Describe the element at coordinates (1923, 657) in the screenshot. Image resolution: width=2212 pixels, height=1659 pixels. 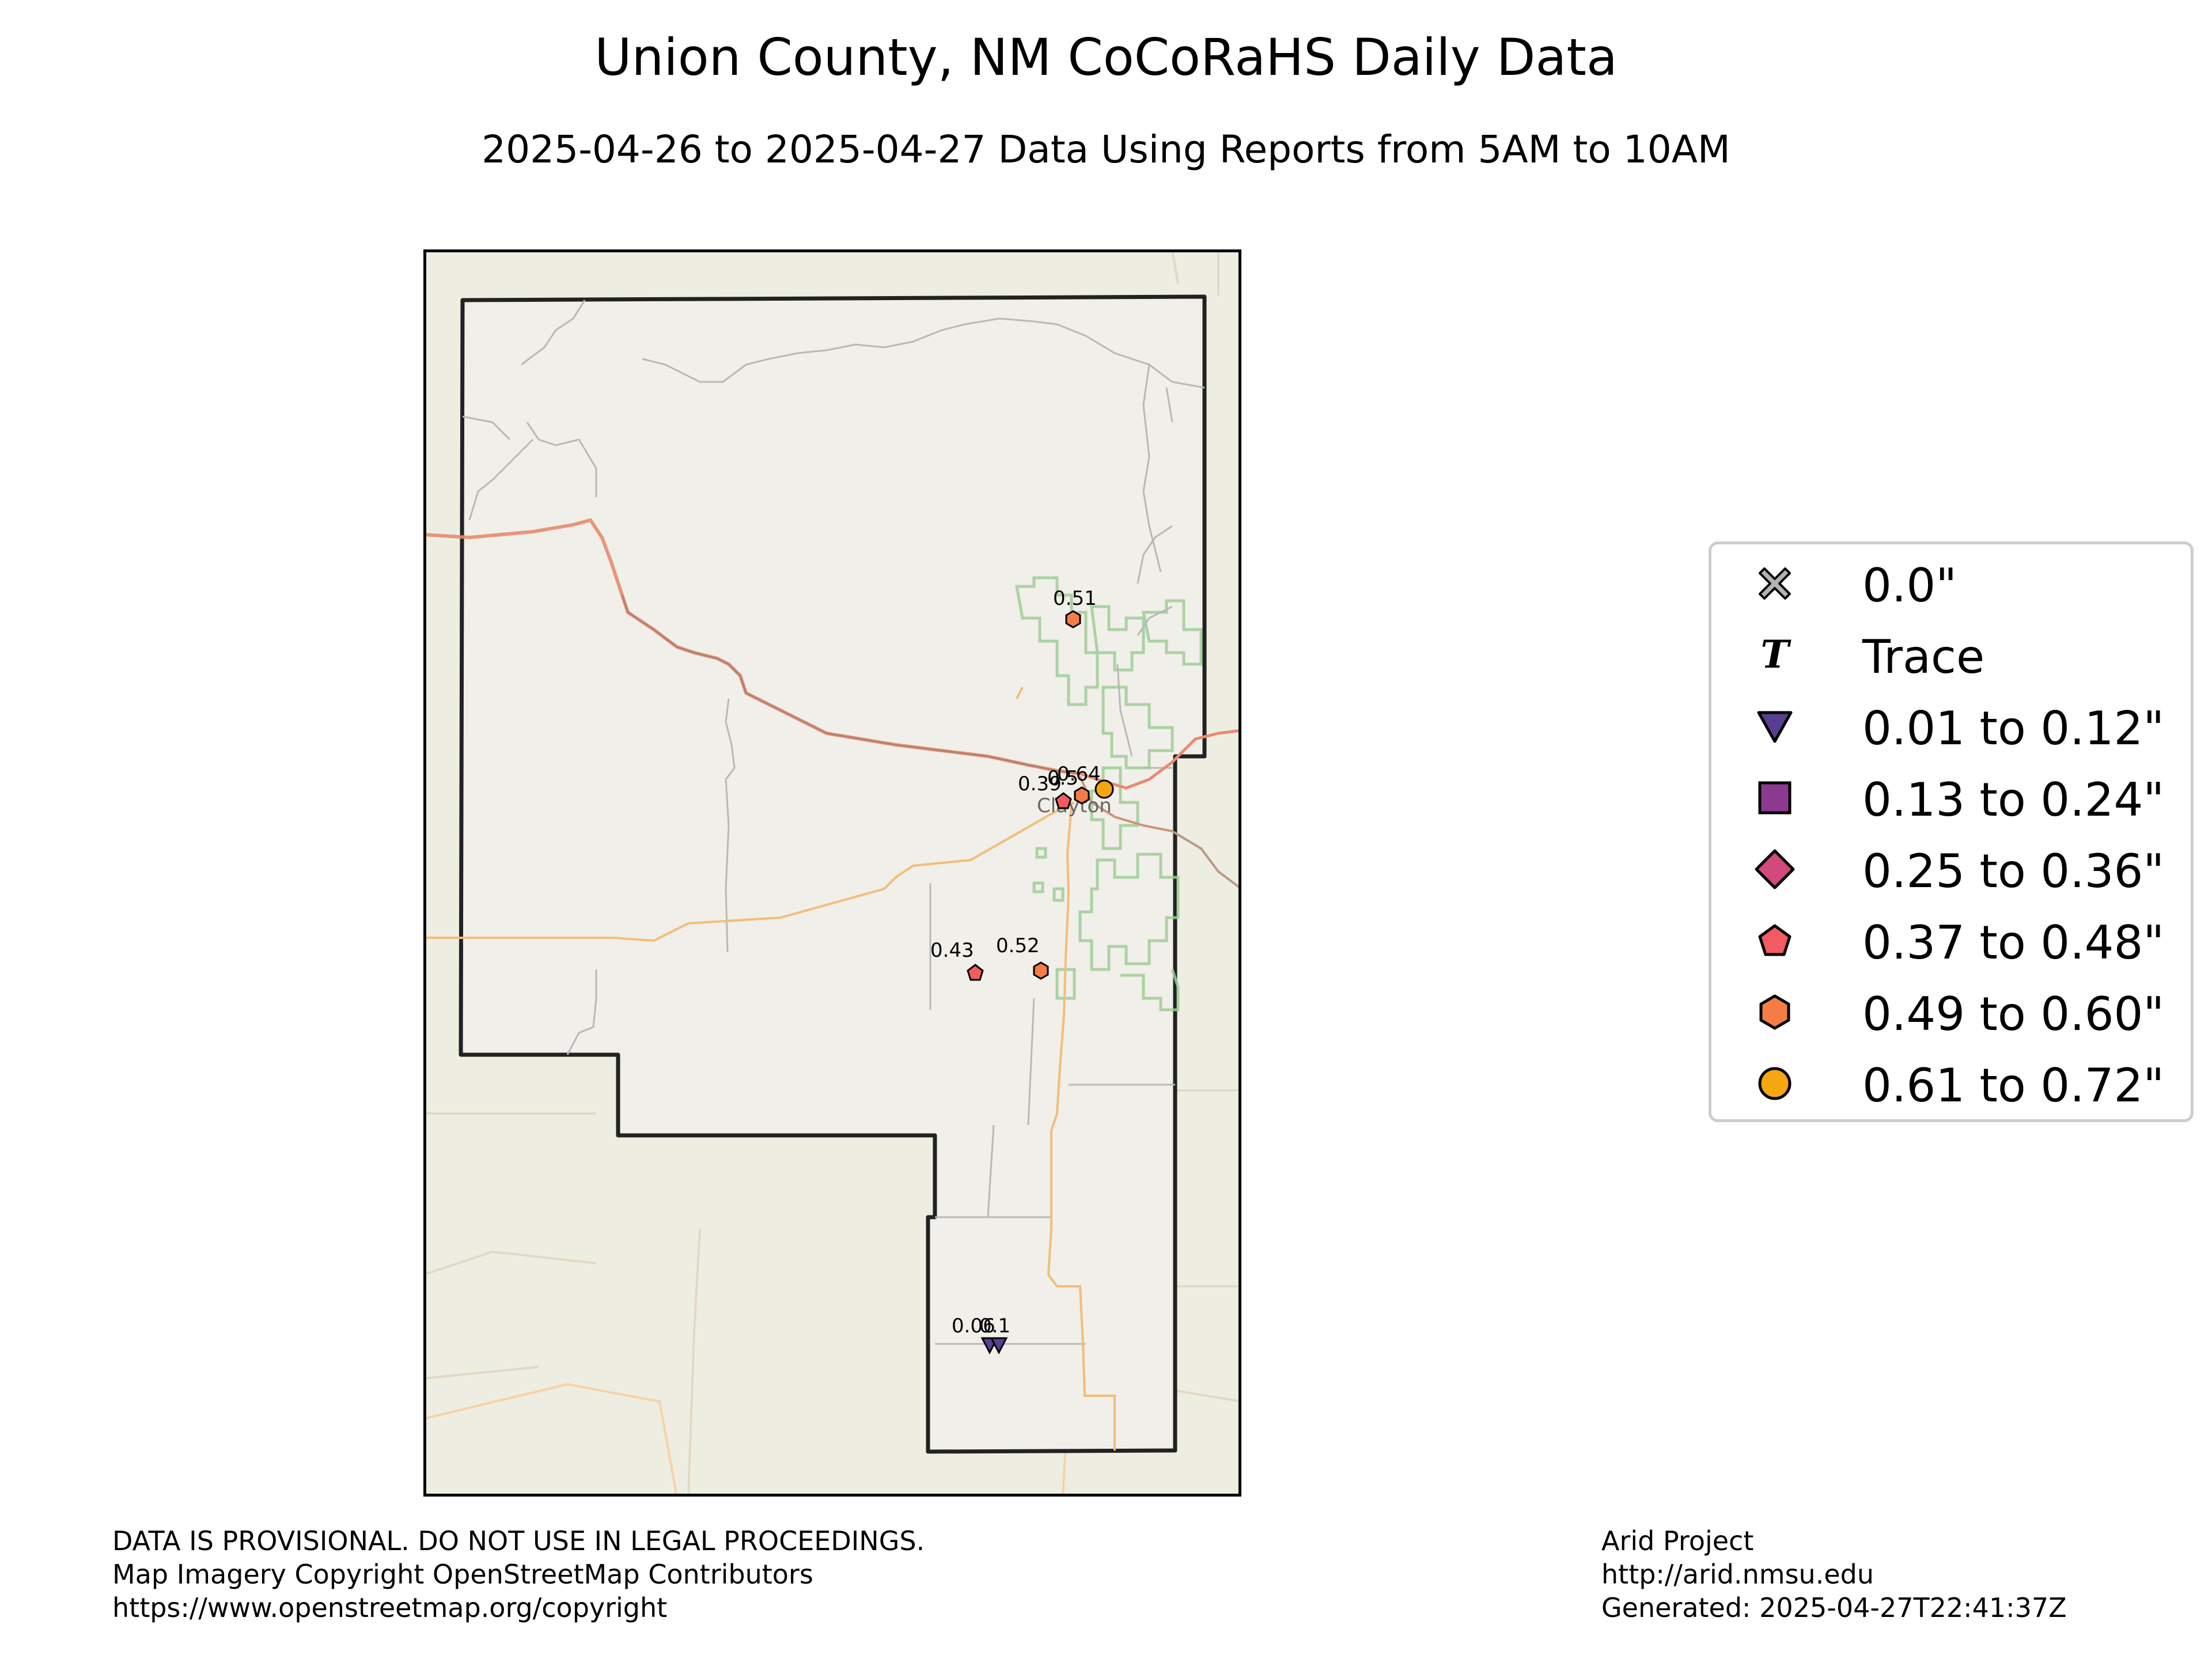
I see `legend-label: Trace` at that location.